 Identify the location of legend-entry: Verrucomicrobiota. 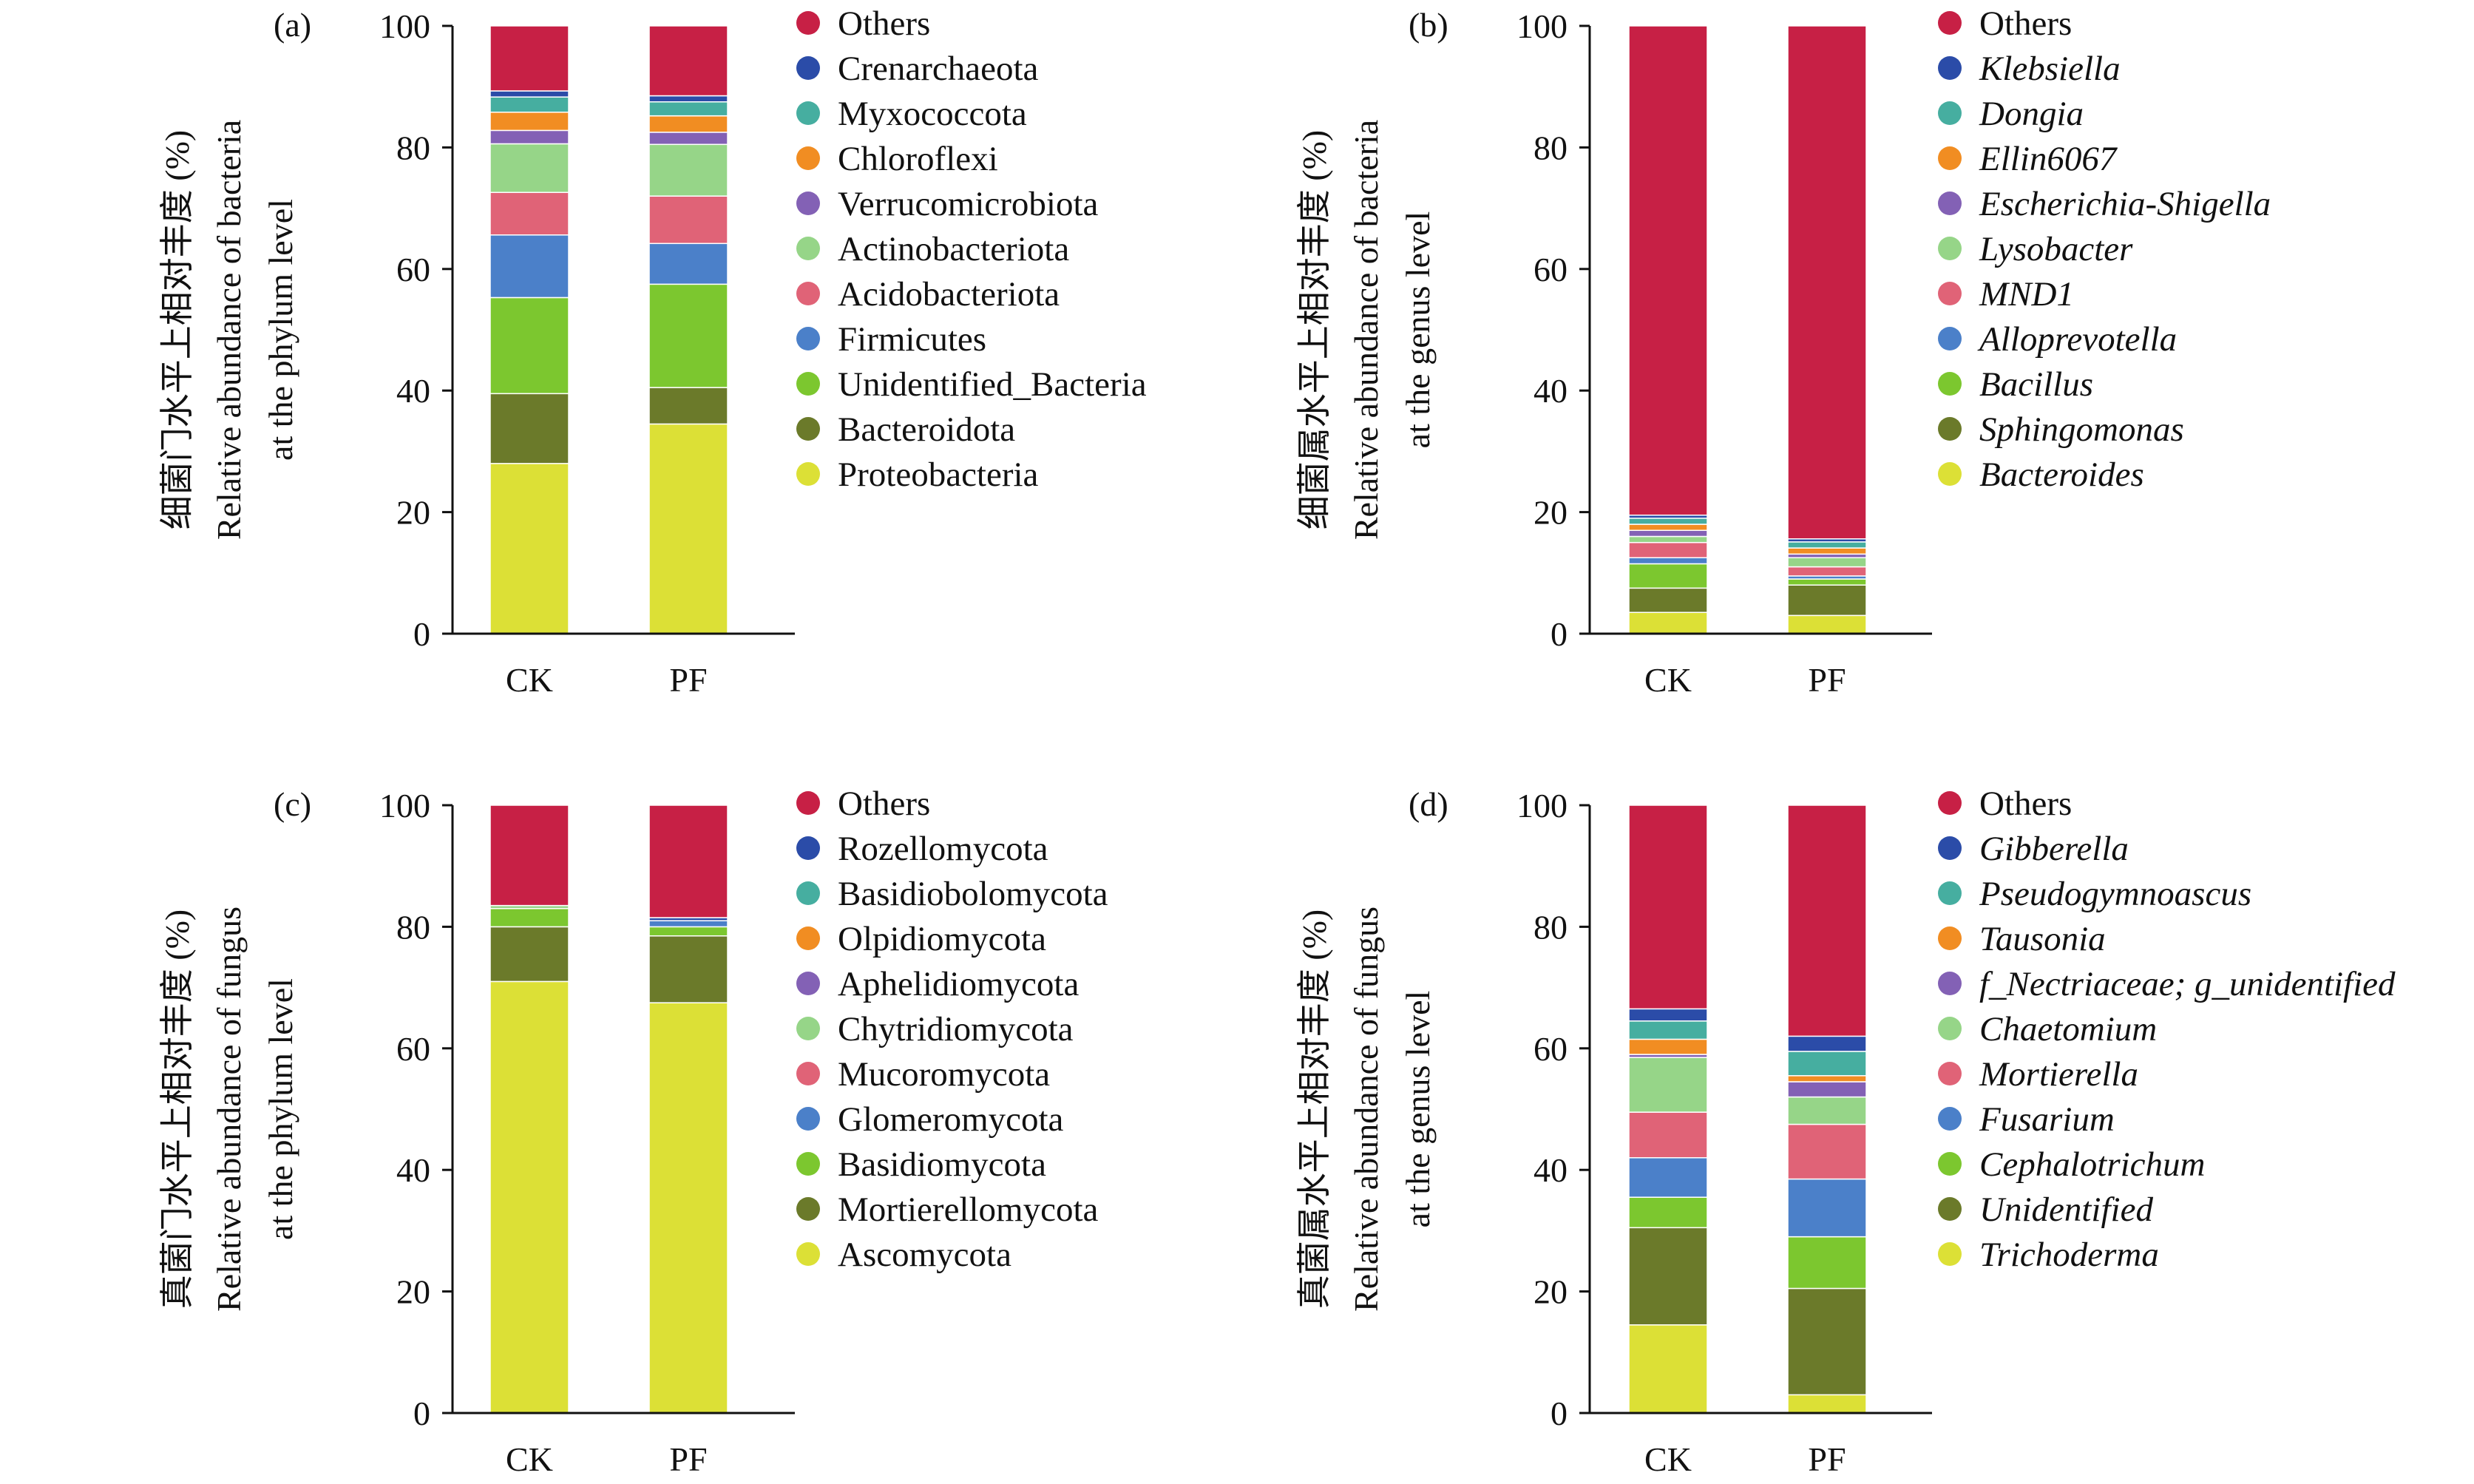
(968, 204).